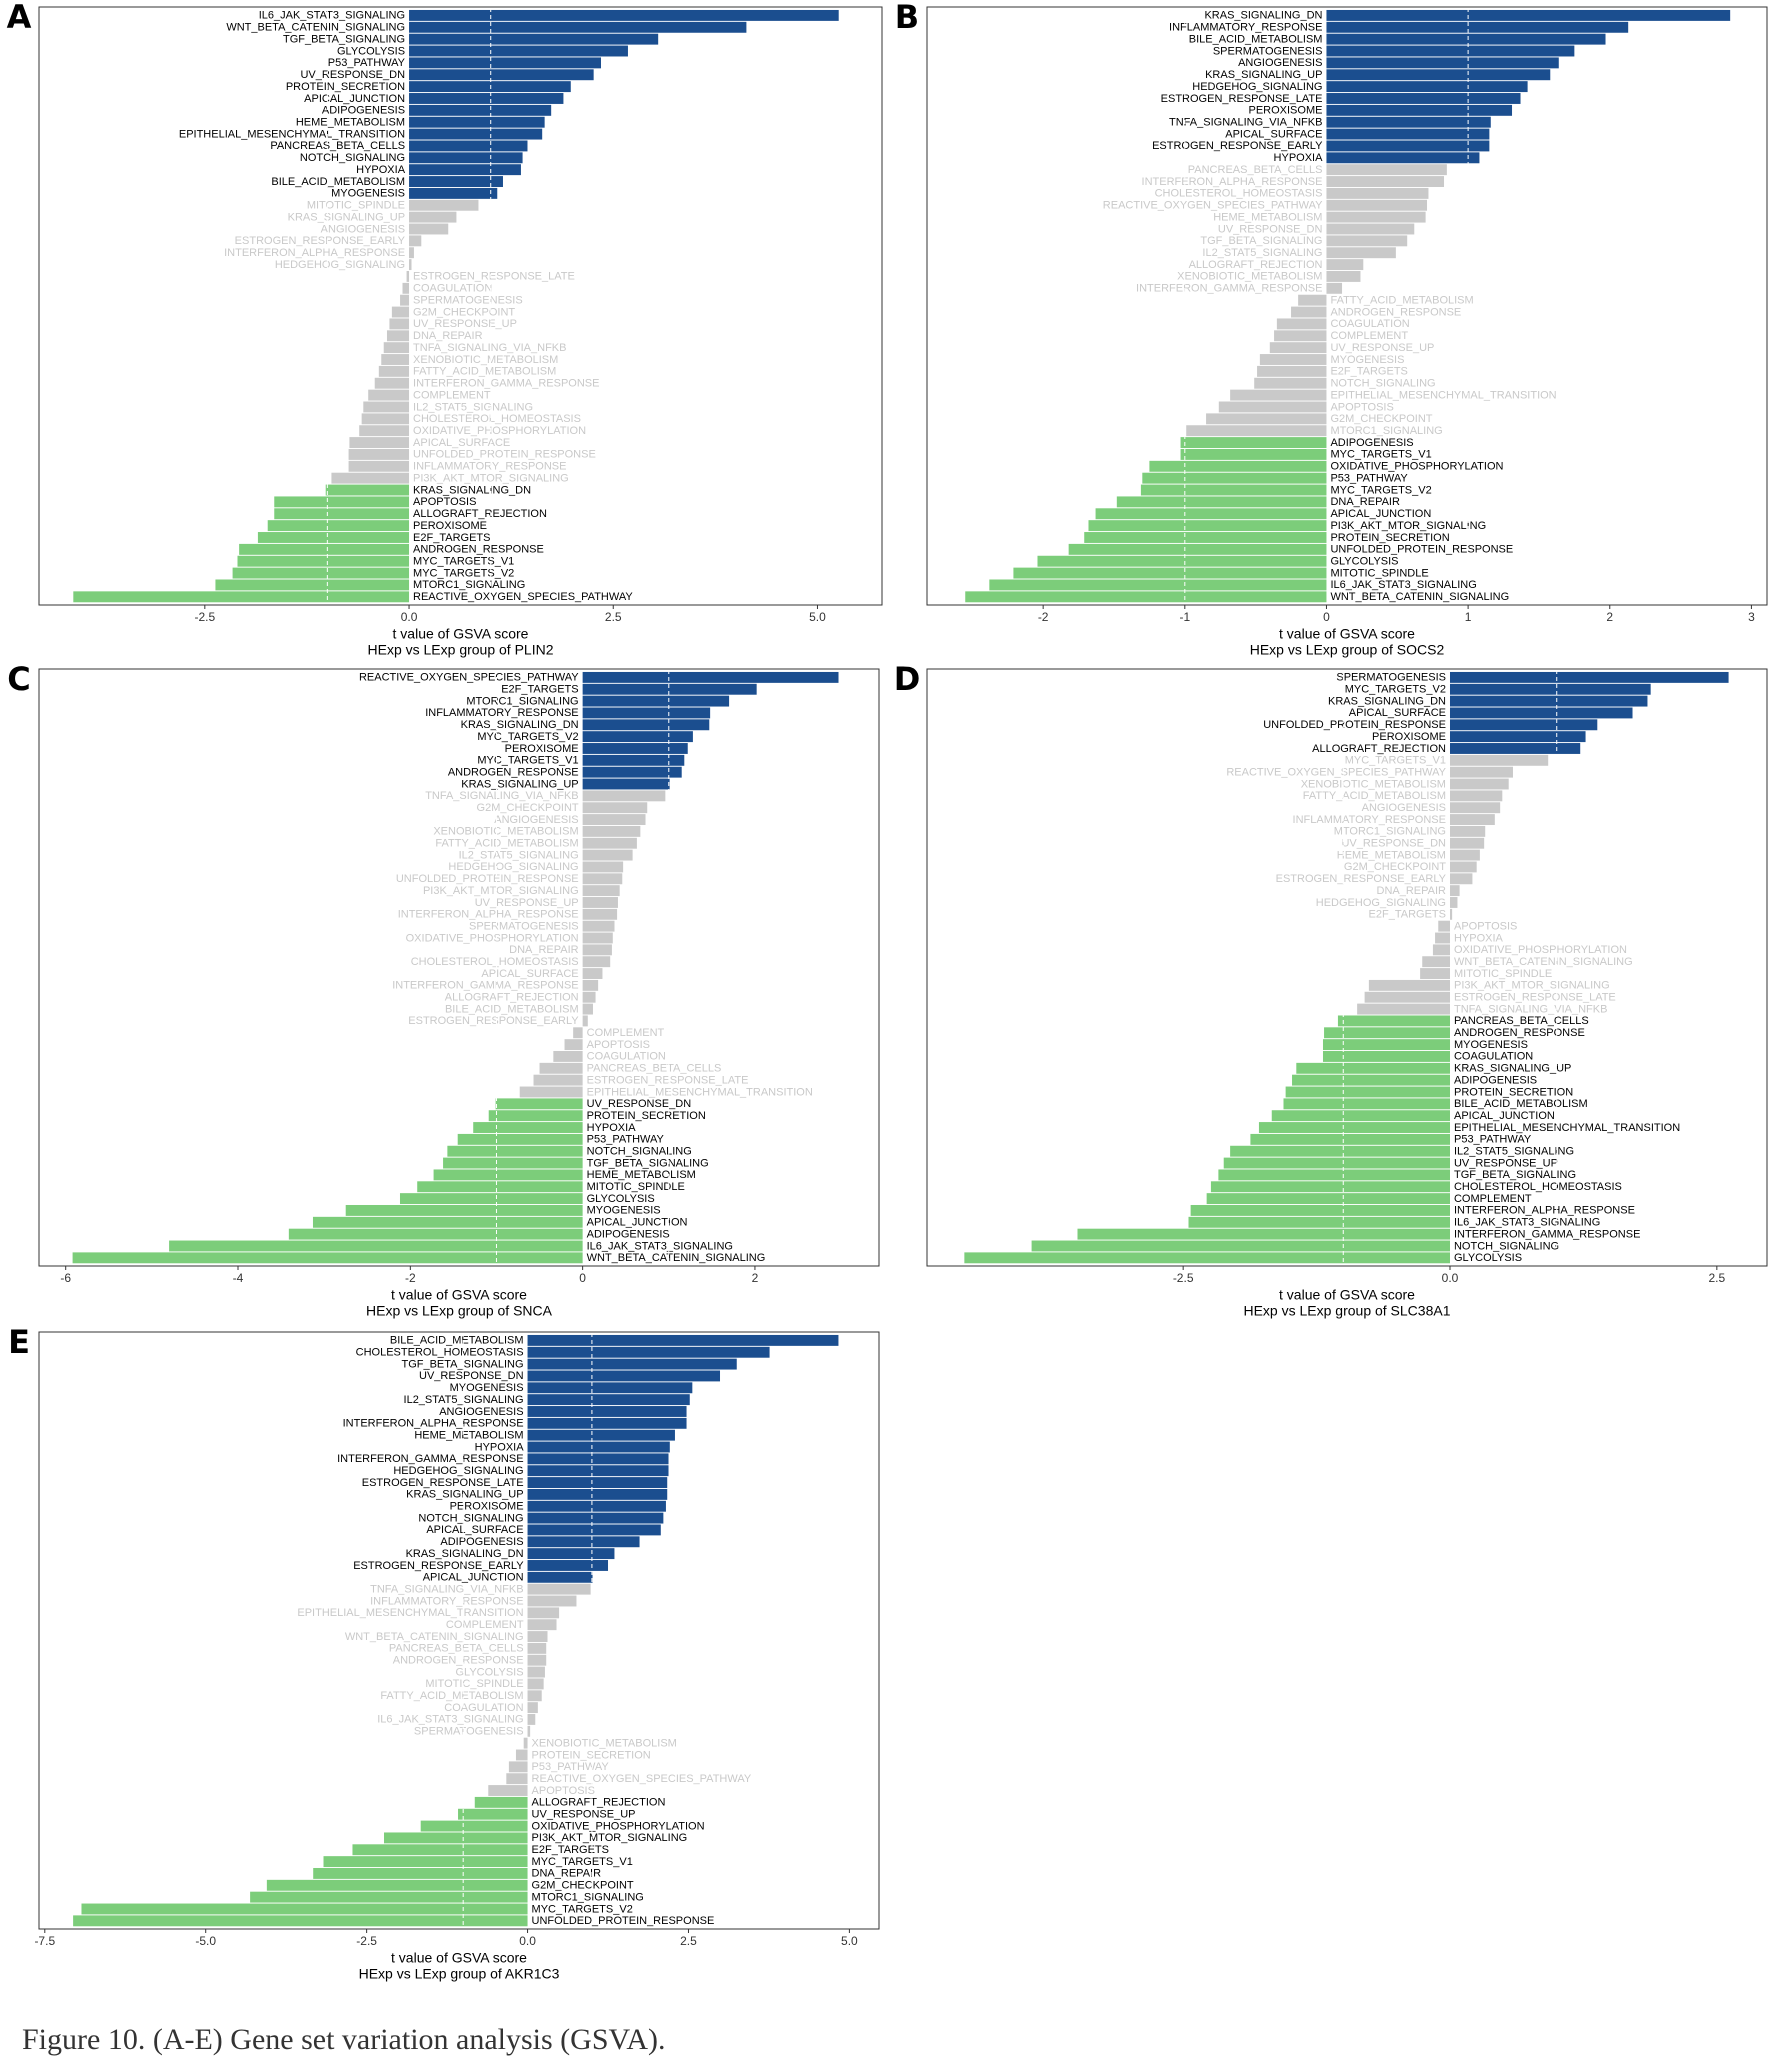  Describe the element at coordinates (1409, 737) in the screenshot. I see `category-label: PEROXISOME` at that location.